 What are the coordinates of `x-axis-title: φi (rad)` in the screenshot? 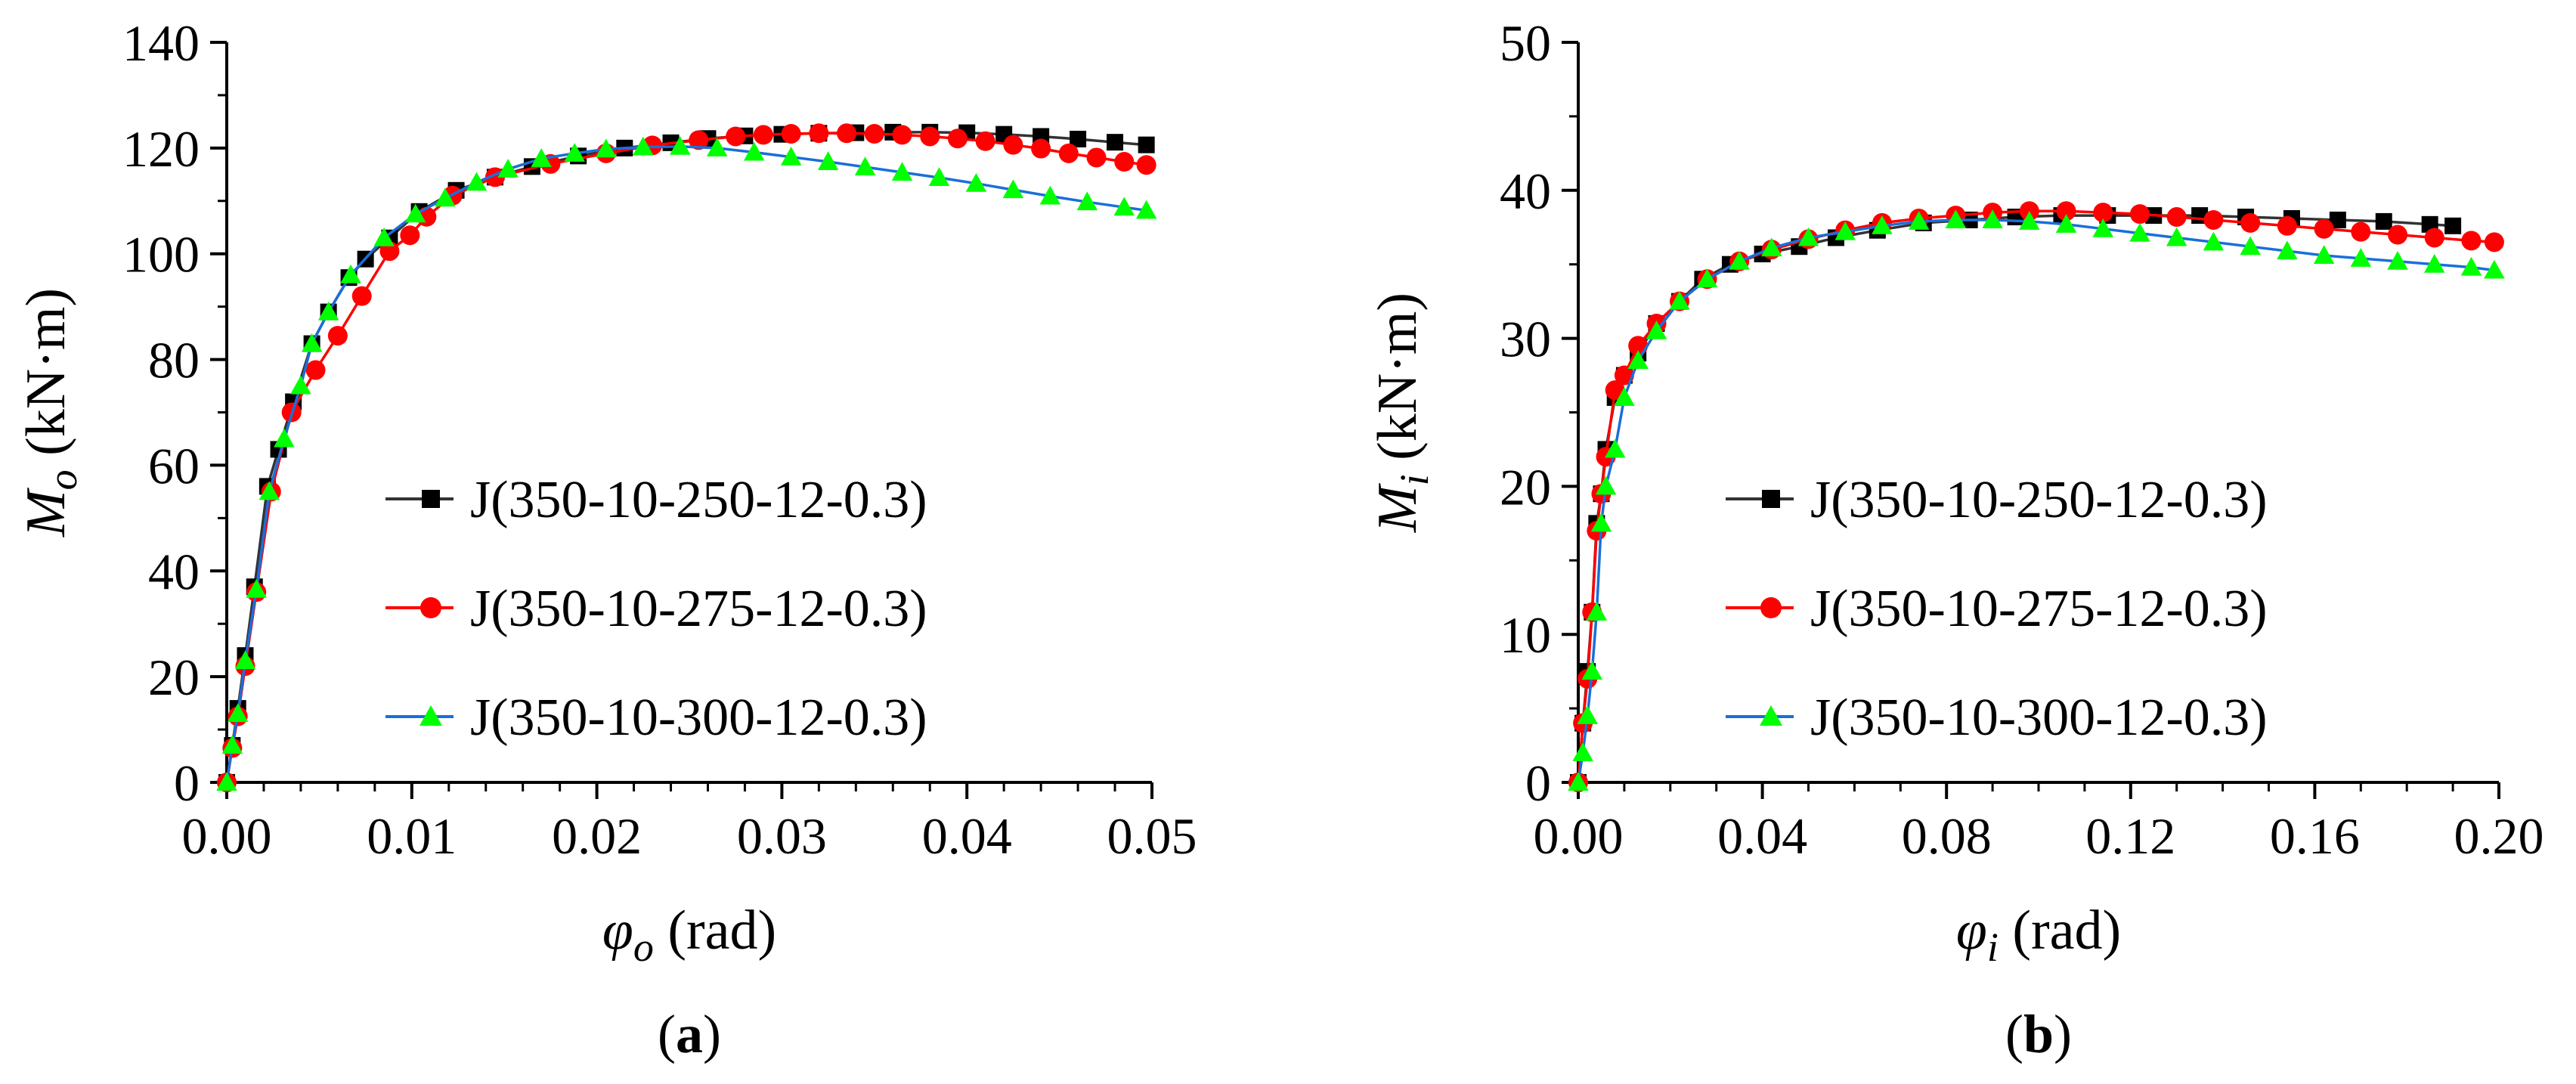 It's located at (2039, 935).